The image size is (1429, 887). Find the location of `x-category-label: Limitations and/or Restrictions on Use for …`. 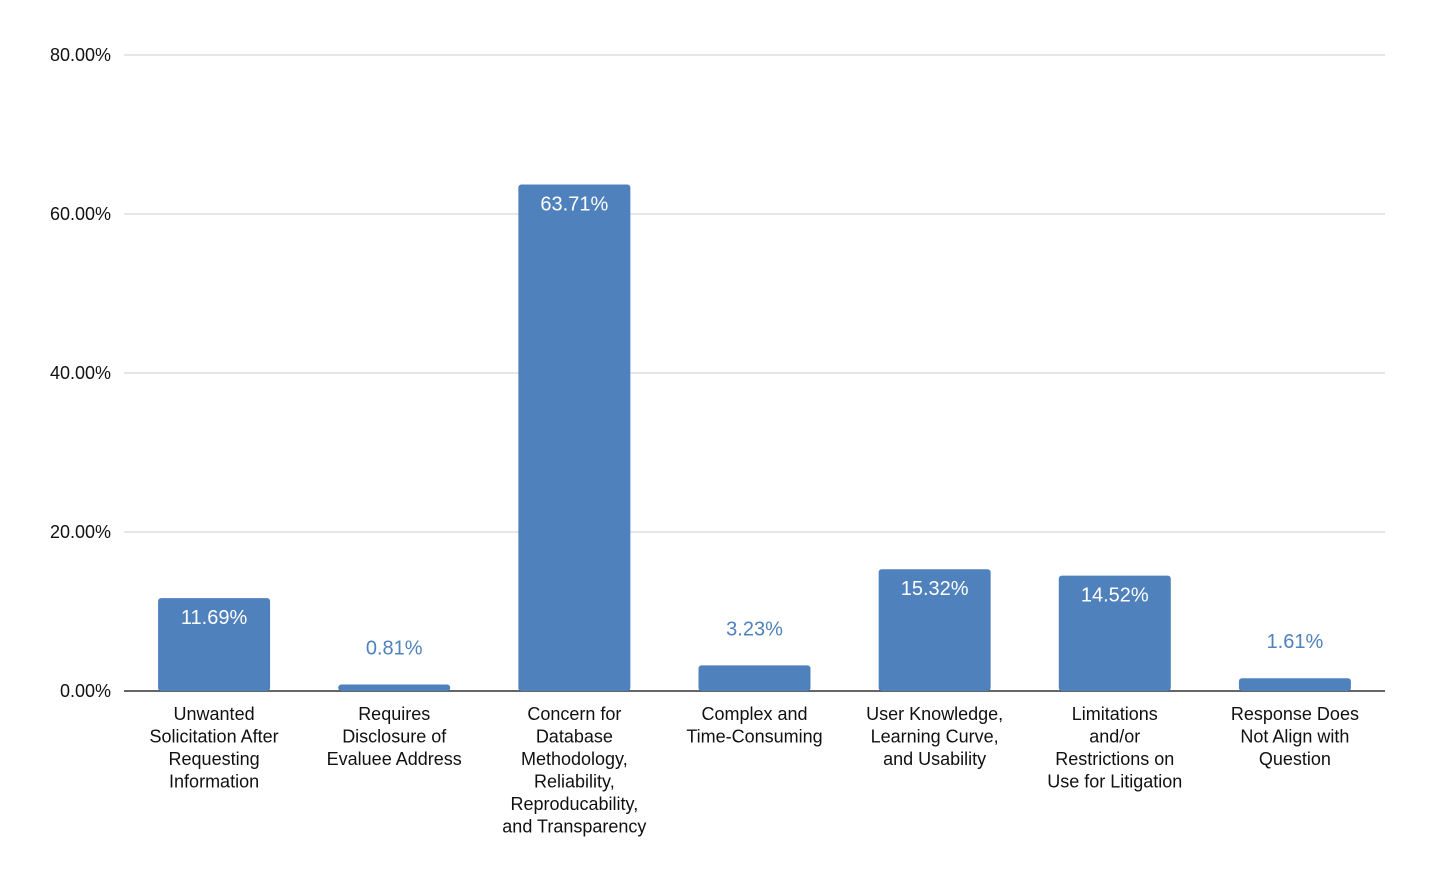

x-category-label: Limitations and/or Restrictions on Use for … is located at coordinates (1114, 748).